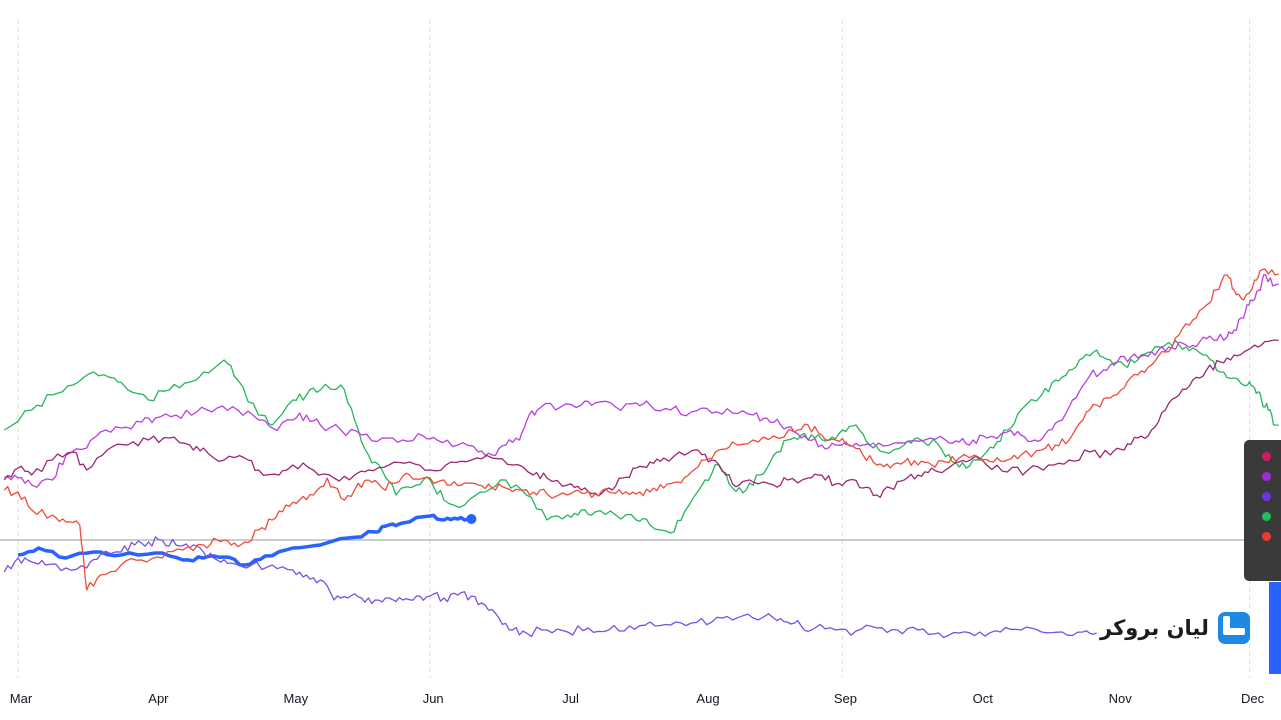 This screenshot has width=1281, height=720. Describe the element at coordinates (21, 698) in the screenshot. I see `x-tick-label: Mar` at that location.